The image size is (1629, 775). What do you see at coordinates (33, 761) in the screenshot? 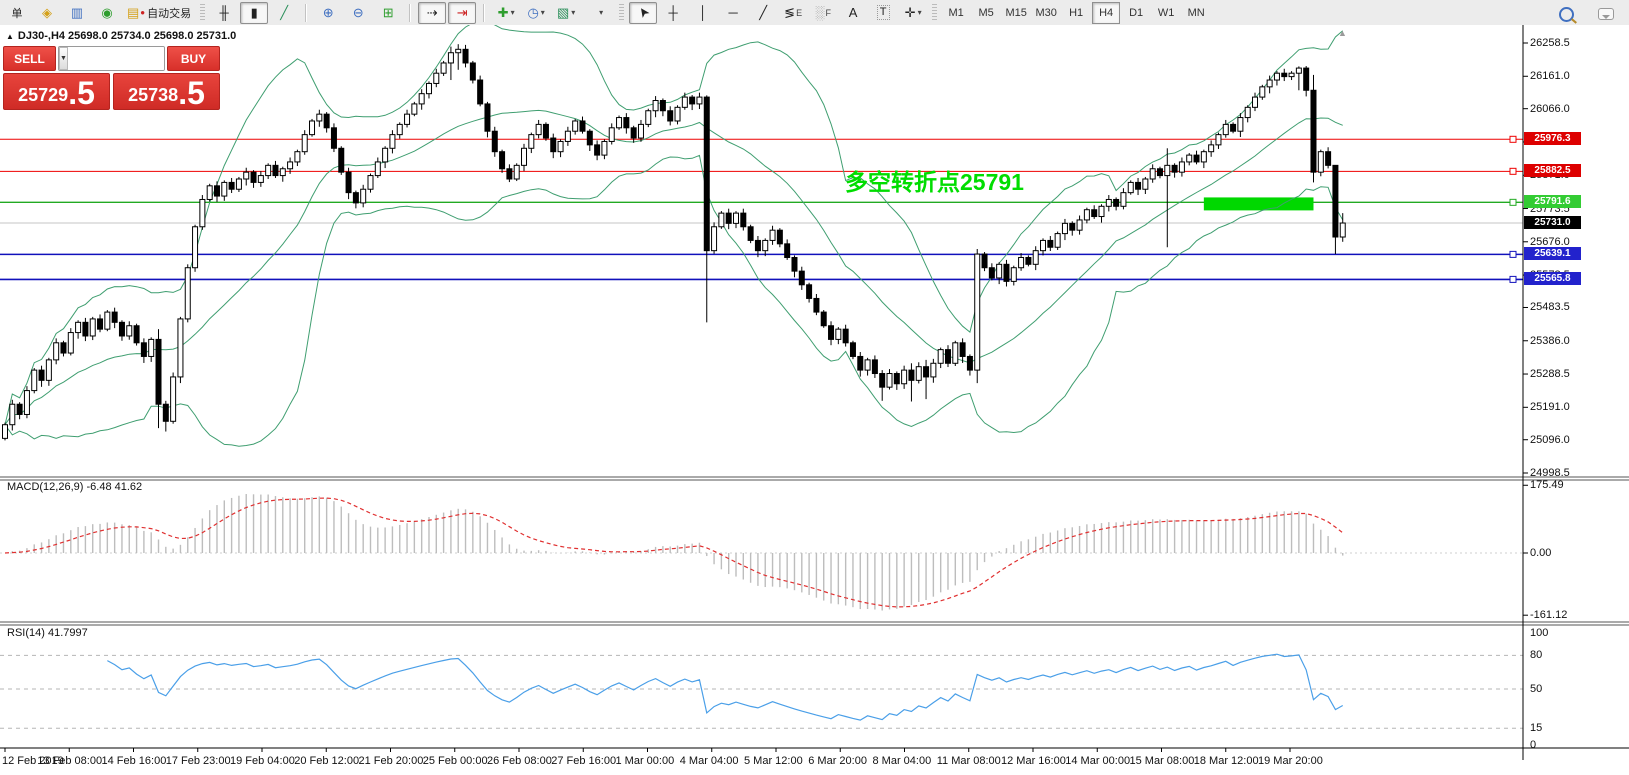
I see `time-tick-label: 12 Feb 2019` at bounding box center [33, 761].